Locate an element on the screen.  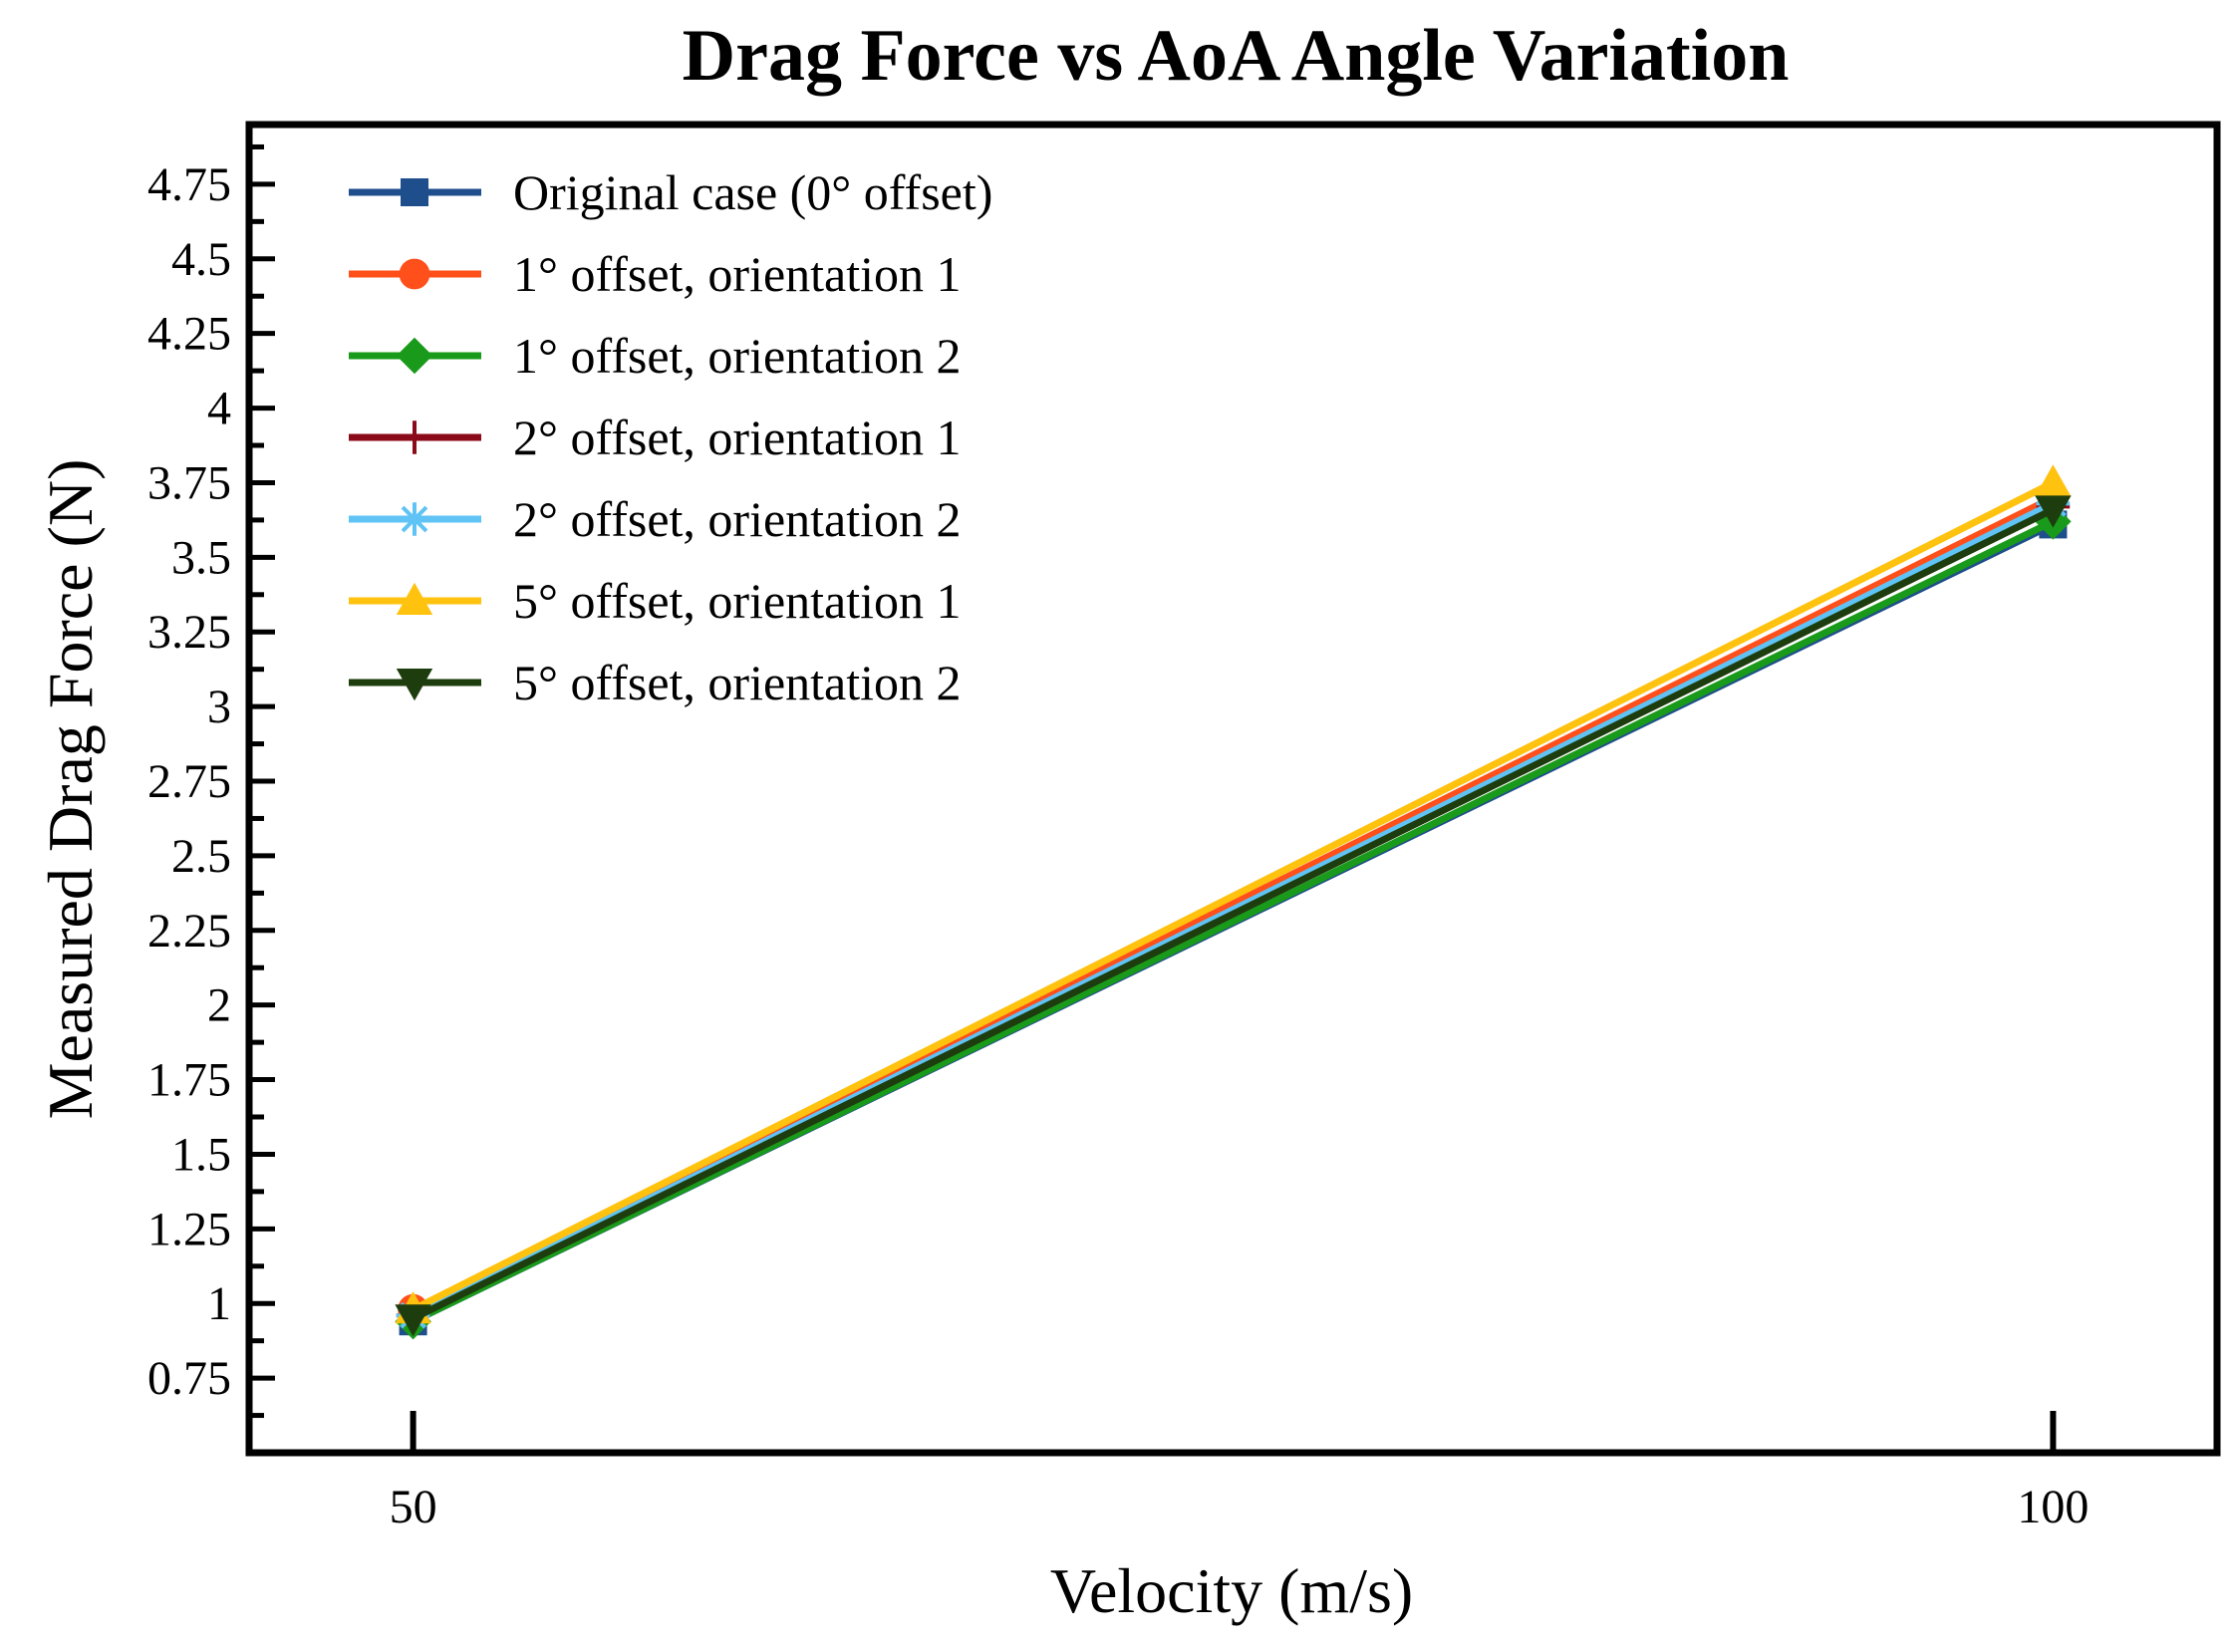
legend-label: Original case (0° offset) is located at coordinates (752, 192).